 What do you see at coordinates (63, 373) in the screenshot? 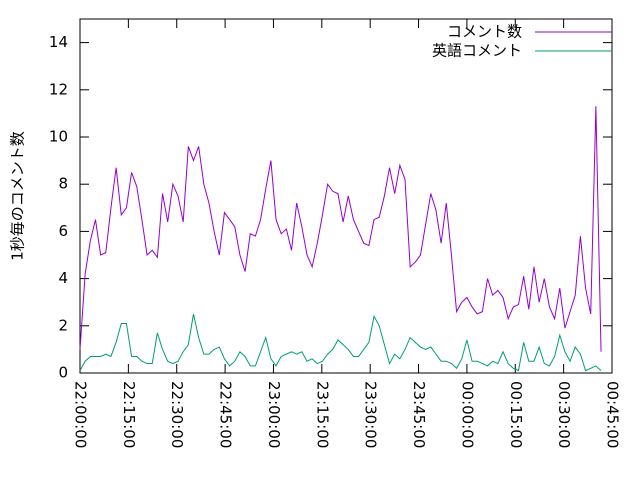
I see `y-tick-label: 0` at bounding box center [63, 373].